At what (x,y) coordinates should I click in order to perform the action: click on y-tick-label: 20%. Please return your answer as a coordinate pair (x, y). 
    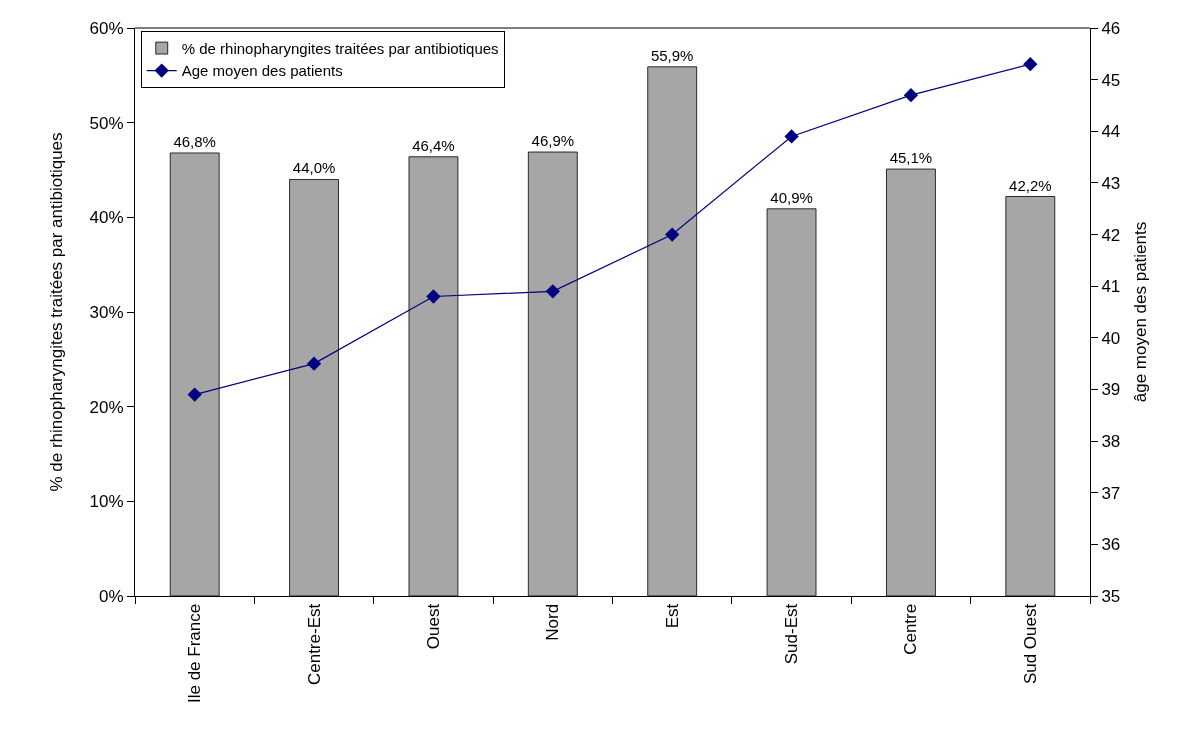
    Looking at the image, I should click on (106, 407).